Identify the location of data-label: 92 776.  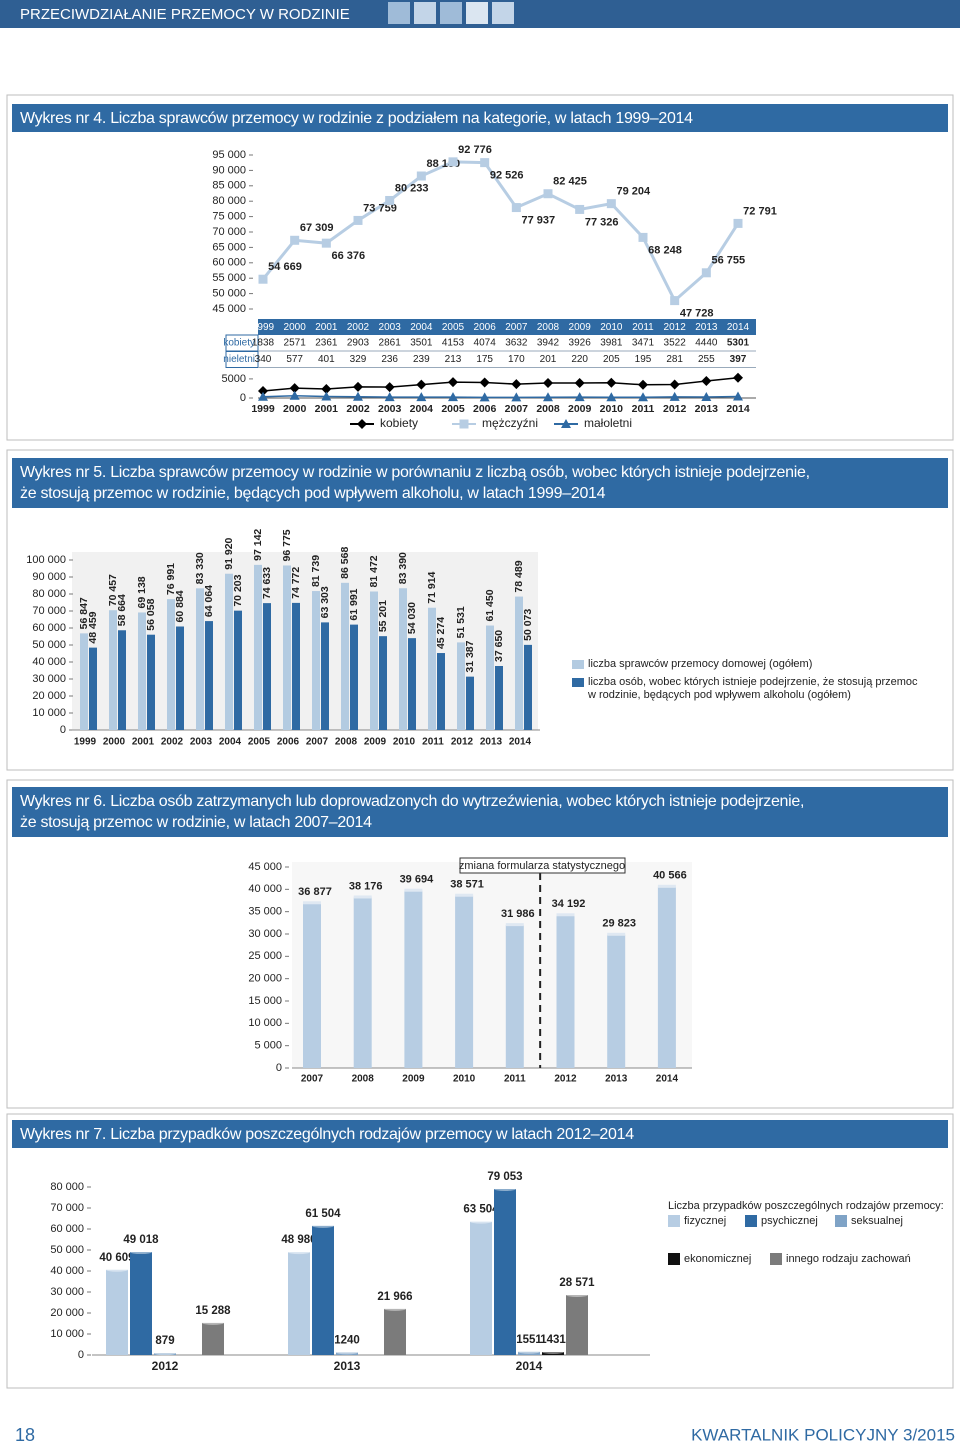
(475, 150).